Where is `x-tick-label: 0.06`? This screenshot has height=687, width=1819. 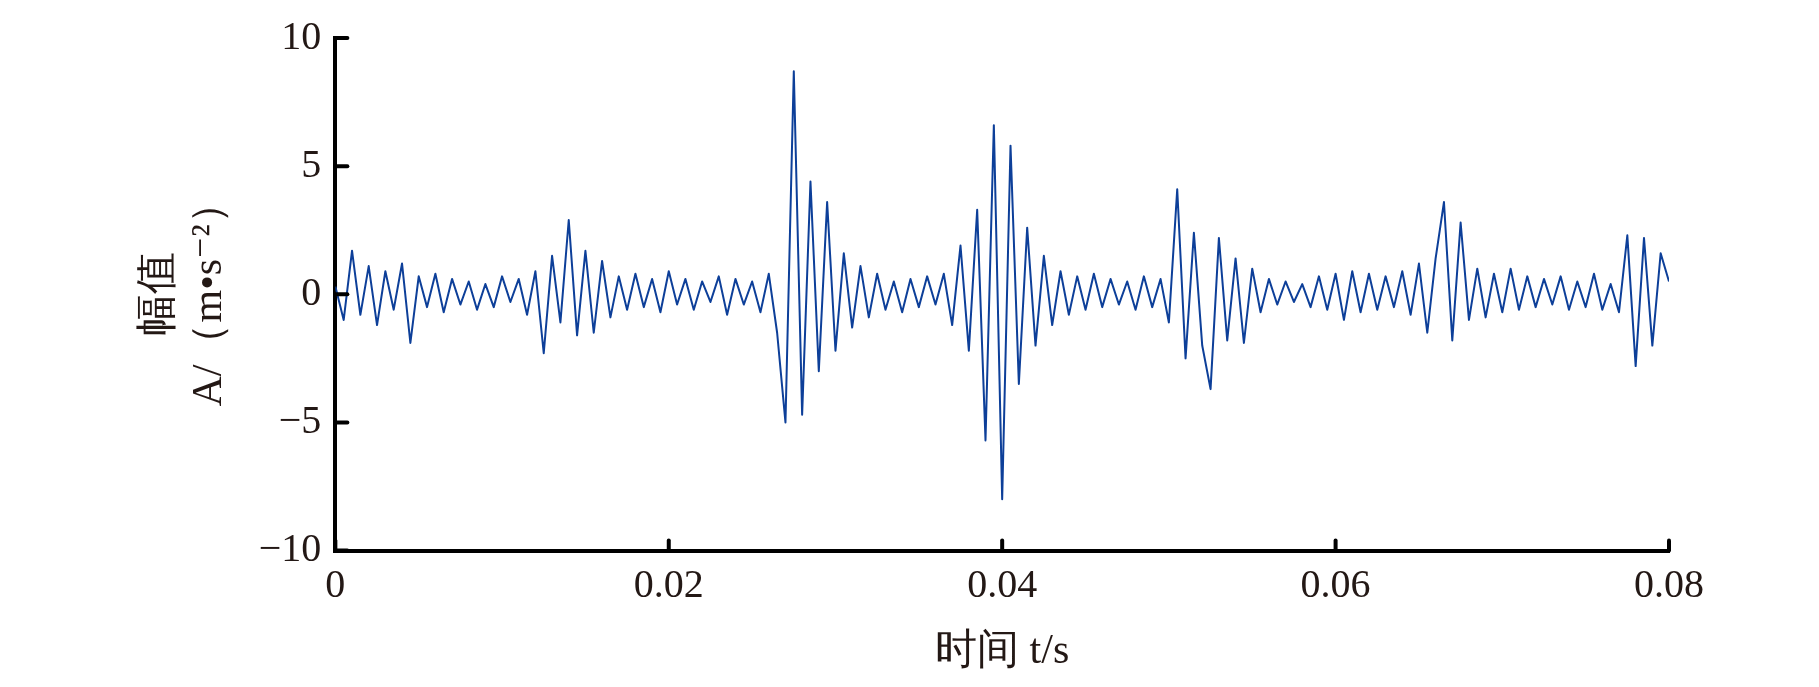 x-tick-label: 0.06 is located at coordinates (1335, 584).